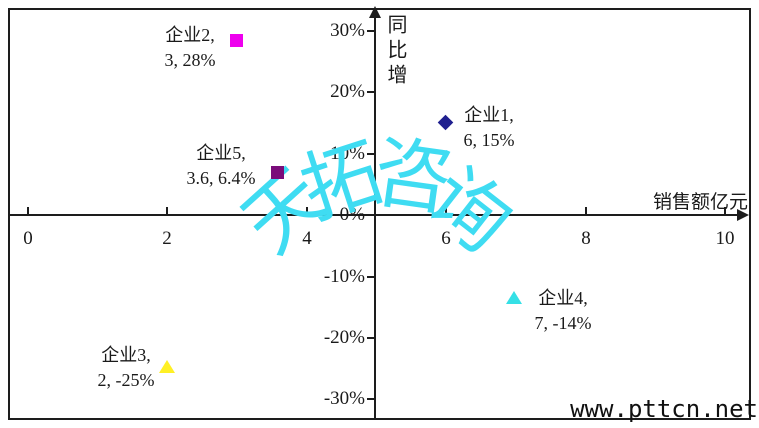 The image size is (759, 428). Describe the element at coordinates (563, 298) in the screenshot. I see `point-label-name: 企业4,` at that location.